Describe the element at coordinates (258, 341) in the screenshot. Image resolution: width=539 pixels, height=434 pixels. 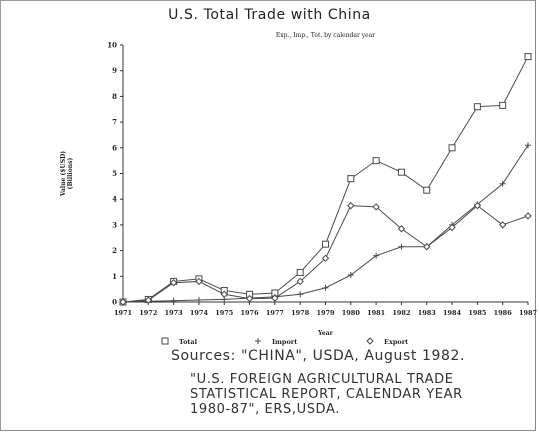
I see `legend-marker-import` at that location.